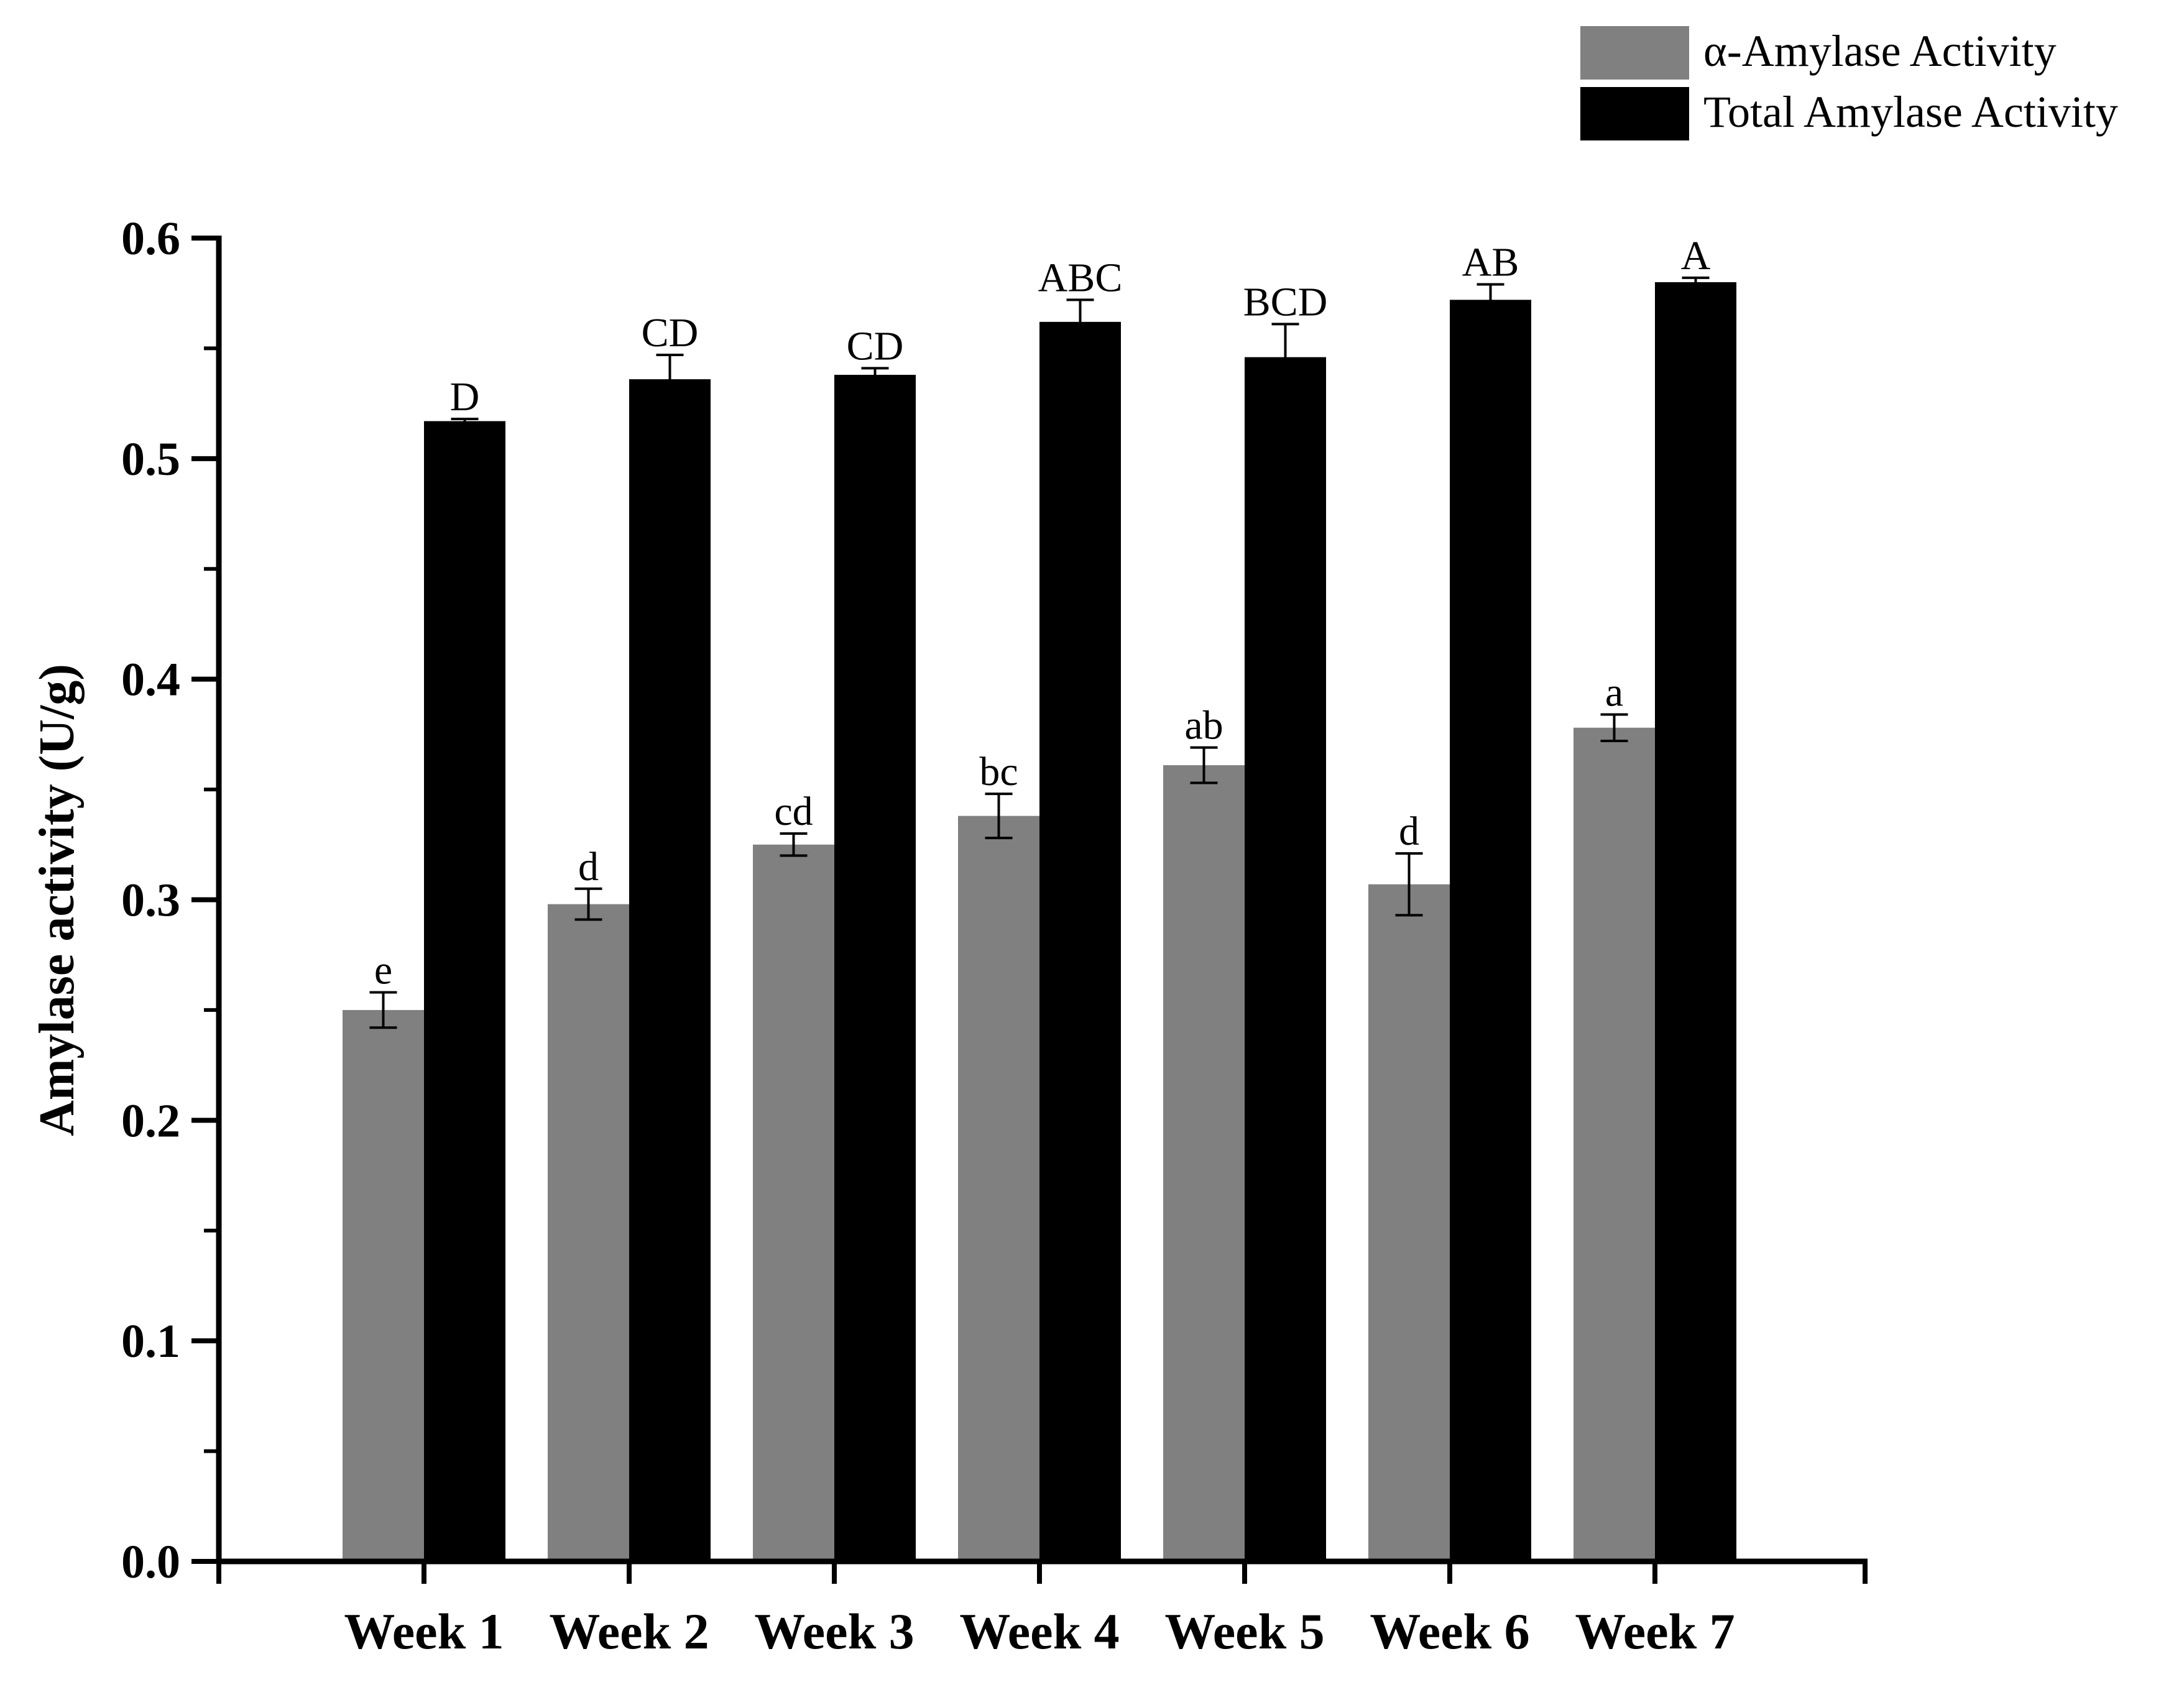 The height and width of the screenshot is (1682, 2184). I want to click on significance-label-alpha-4: bc, so click(998, 771).